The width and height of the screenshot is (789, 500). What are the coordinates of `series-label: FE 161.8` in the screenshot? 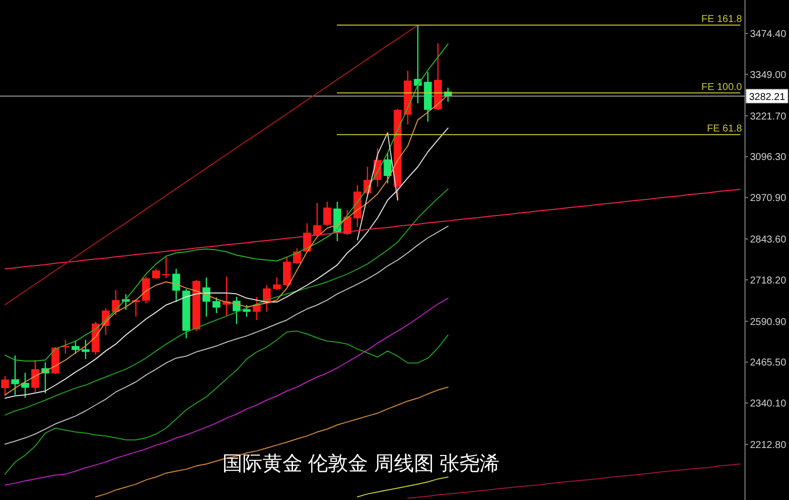 It's located at (721, 20).